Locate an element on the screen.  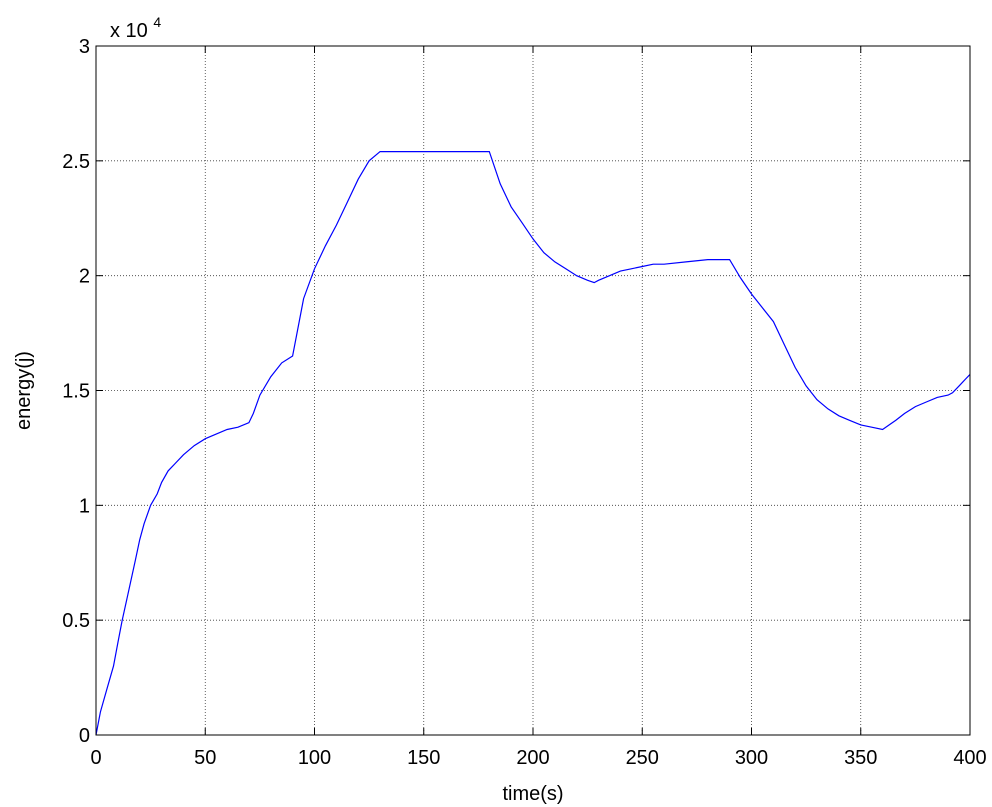
x-tick-label: 300 is located at coordinates (751, 758).